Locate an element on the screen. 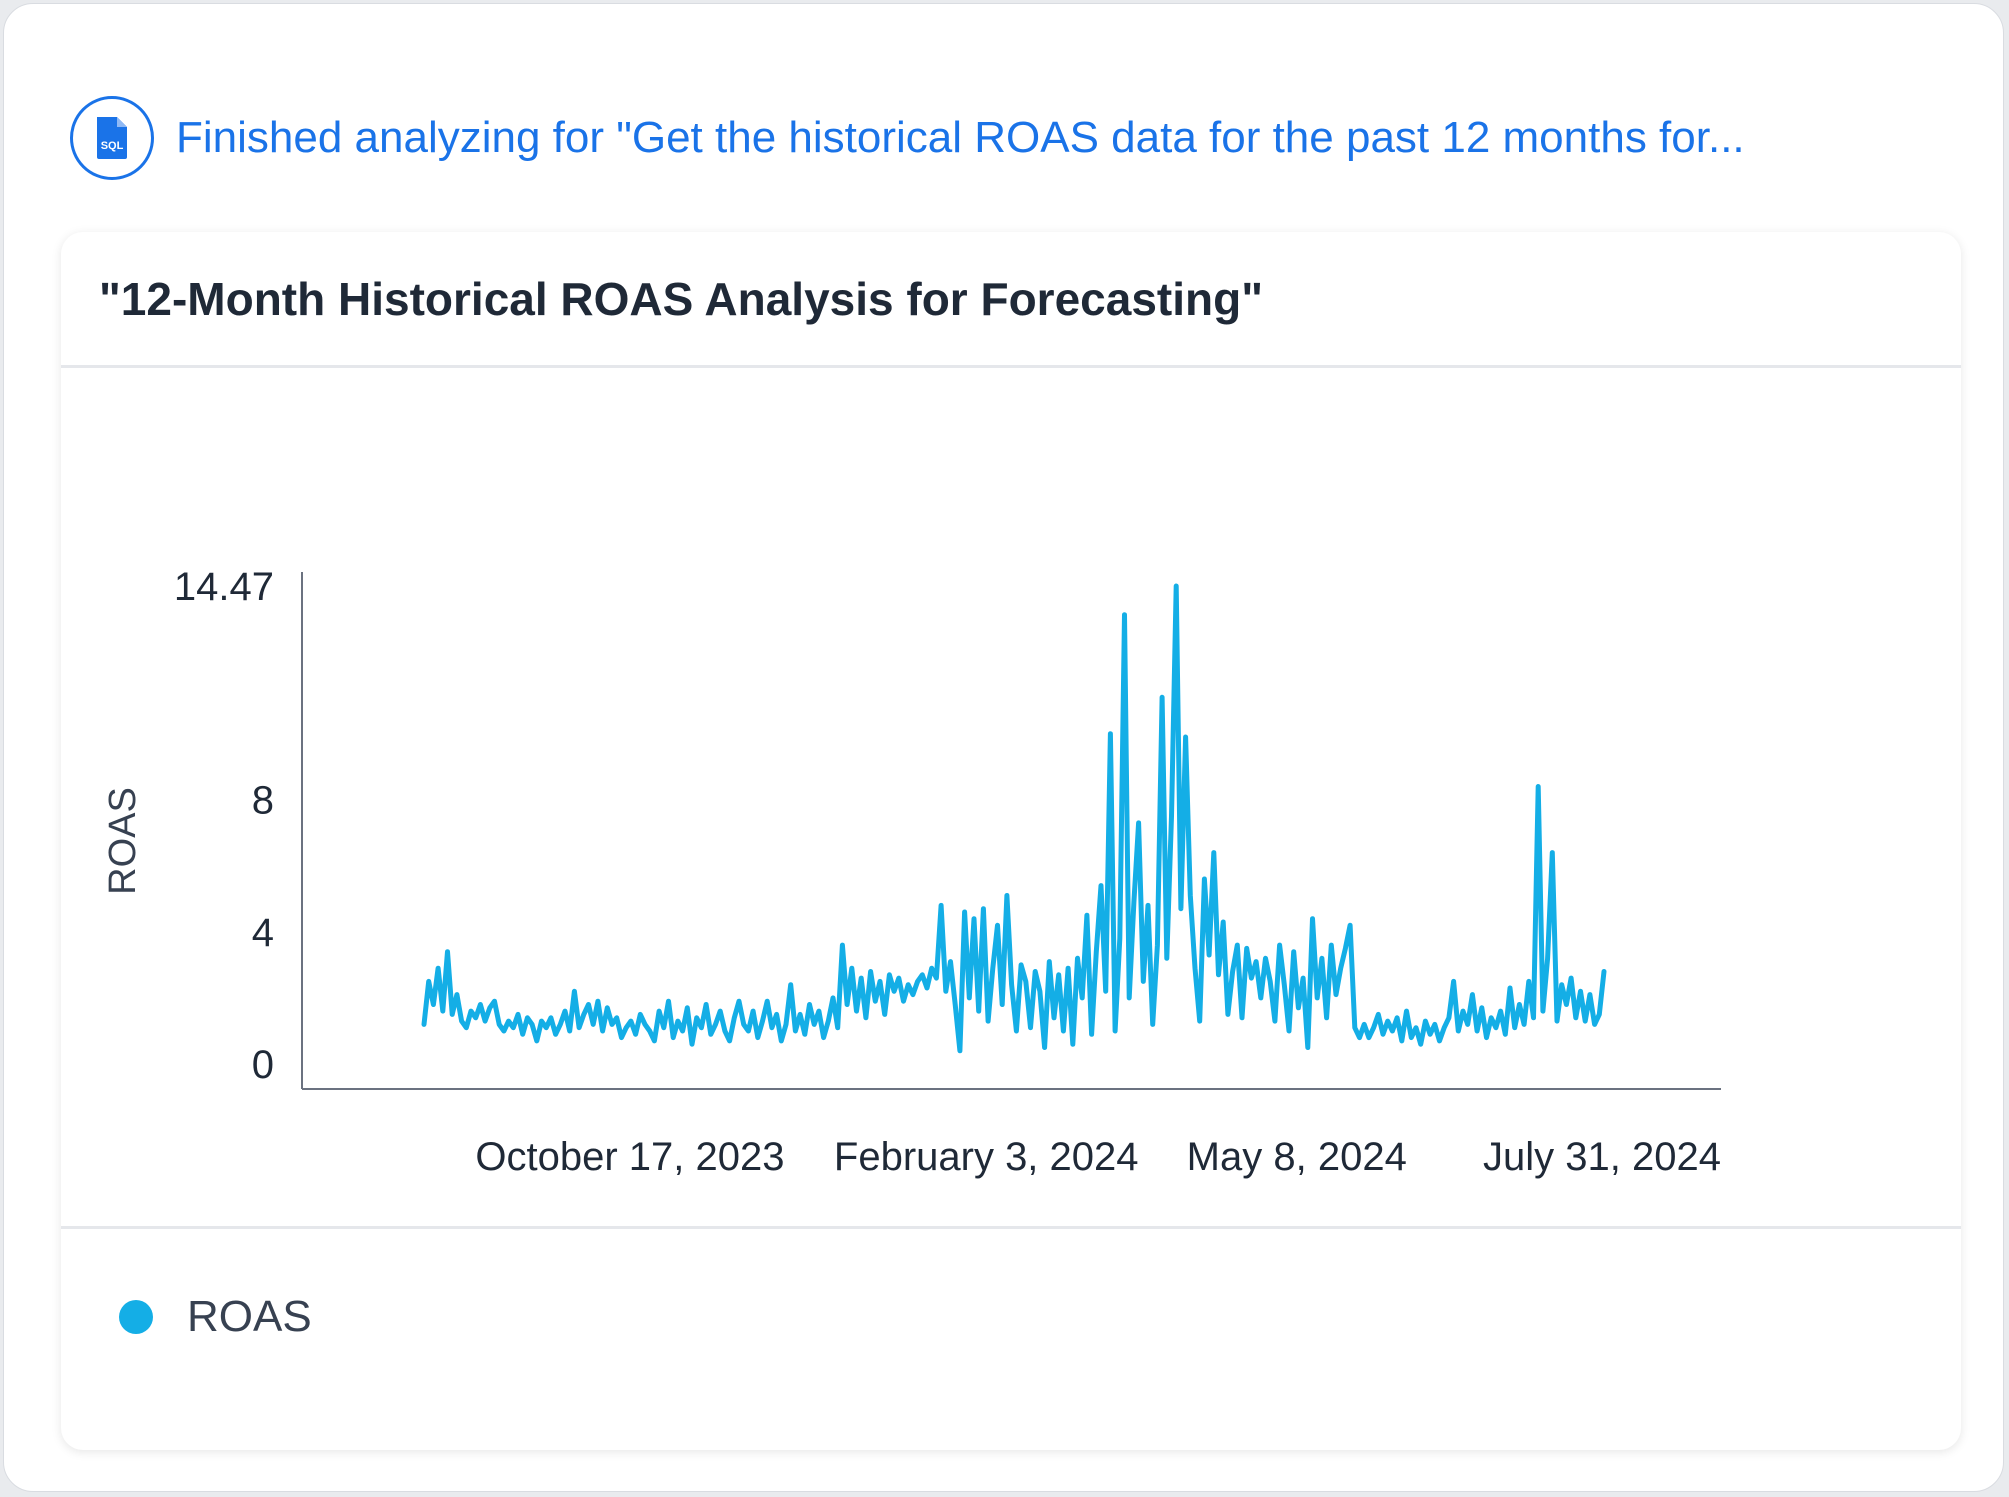 This screenshot has height=1497, width=2009. y-tick-label: 8 is located at coordinates (263, 801).